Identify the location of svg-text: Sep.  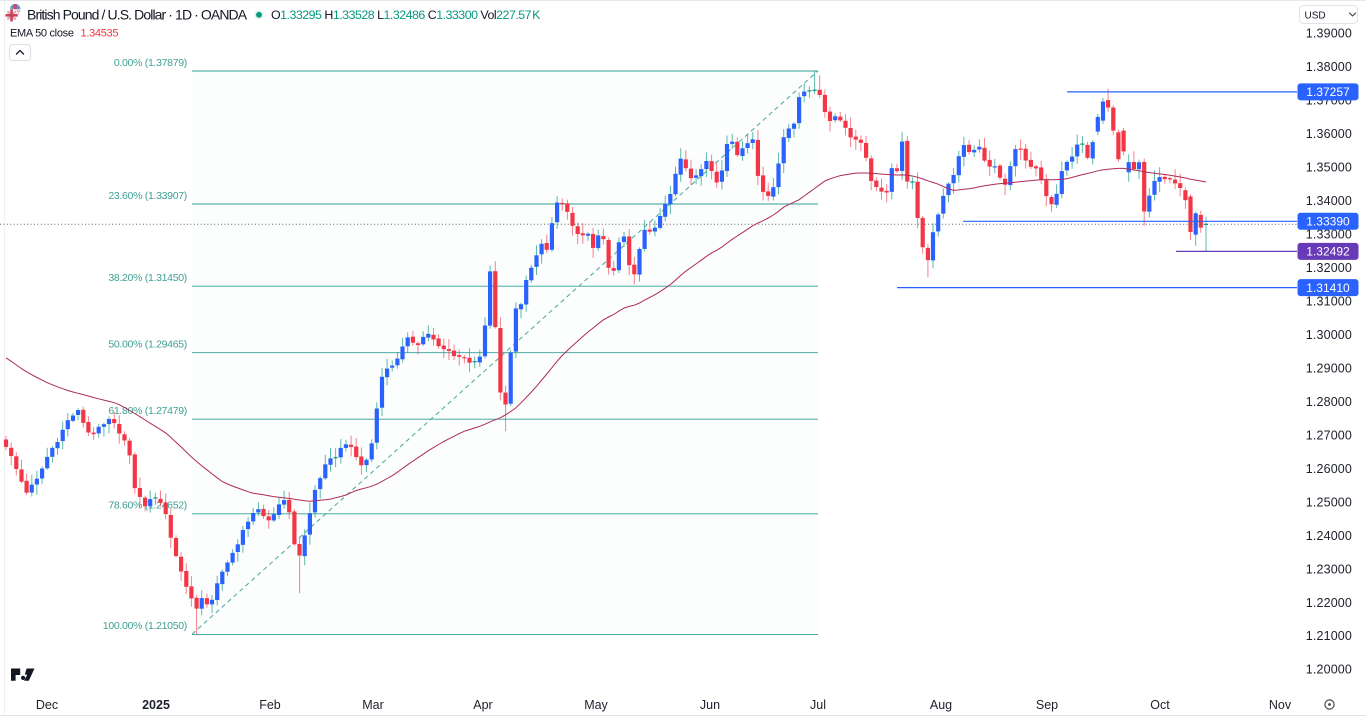
(1047, 705).